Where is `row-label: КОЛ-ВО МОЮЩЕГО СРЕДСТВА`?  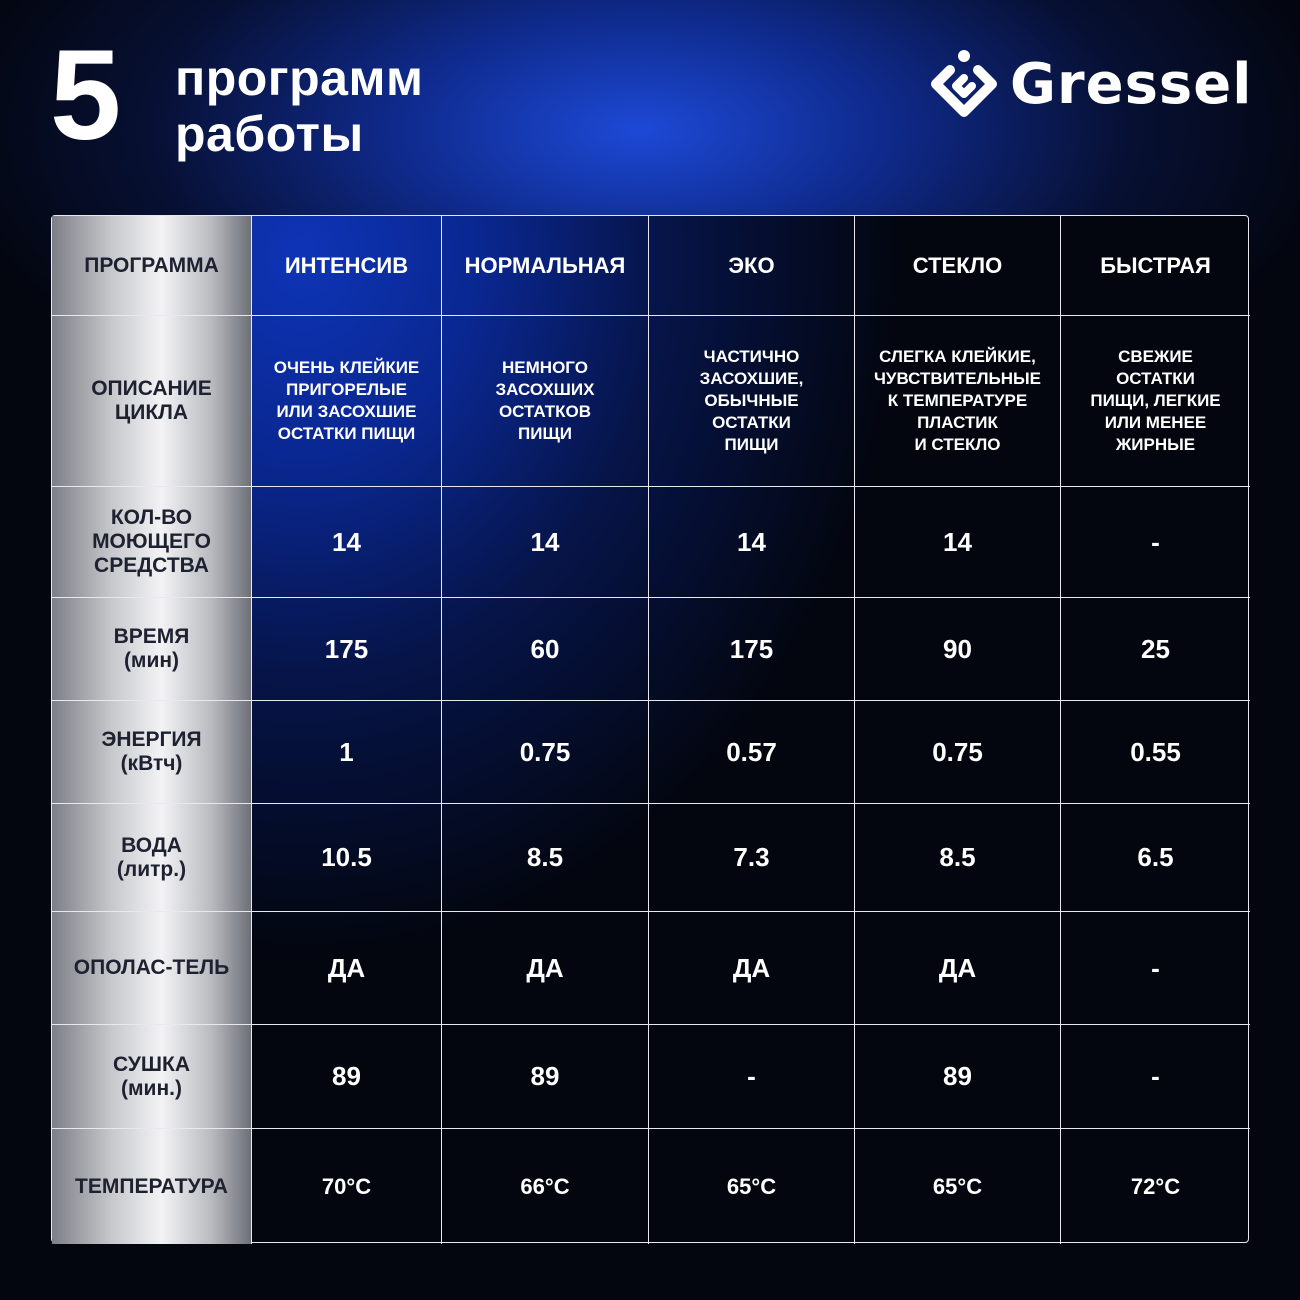
row-label: КОЛ-ВО МОЮЩЕГО СРЕДСТВА is located at coordinates (152, 542).